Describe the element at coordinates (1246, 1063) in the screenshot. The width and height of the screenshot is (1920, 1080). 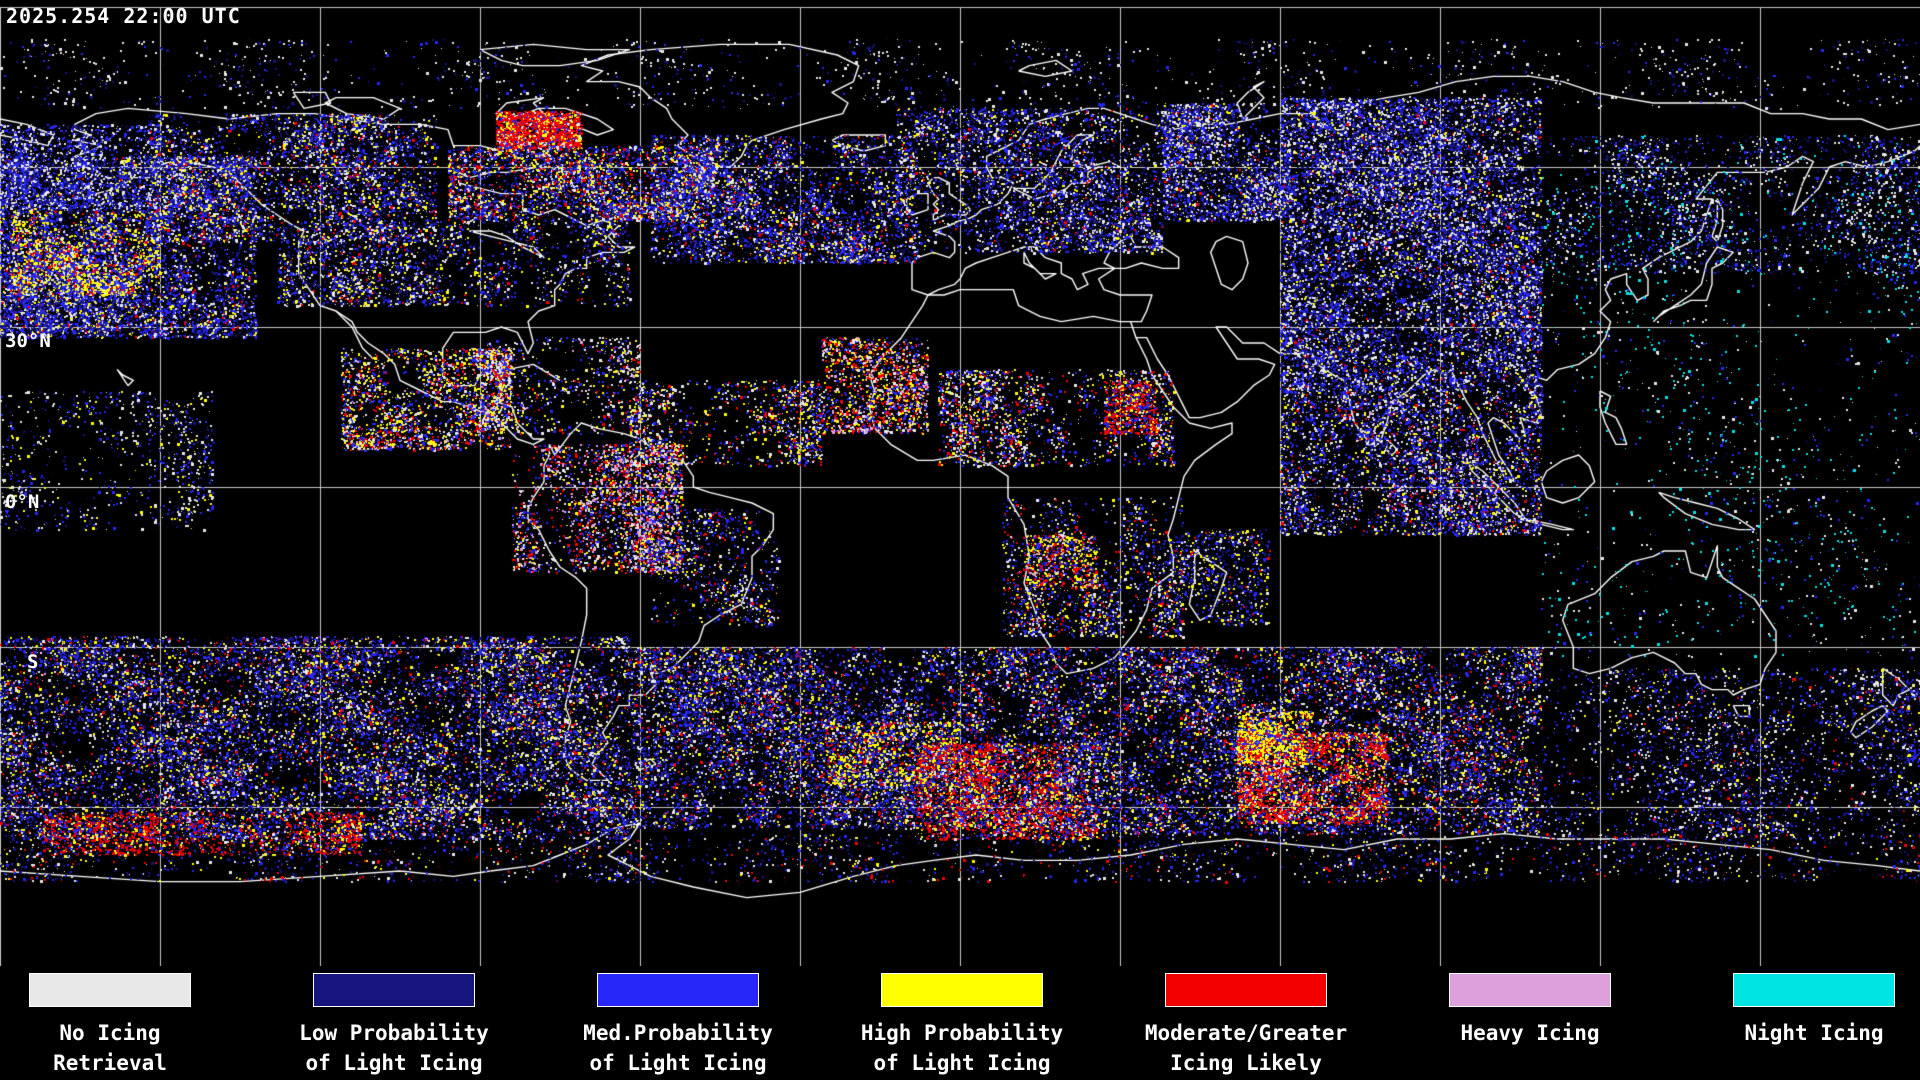
I see `legend-label-line: Icing Likely` at that location.